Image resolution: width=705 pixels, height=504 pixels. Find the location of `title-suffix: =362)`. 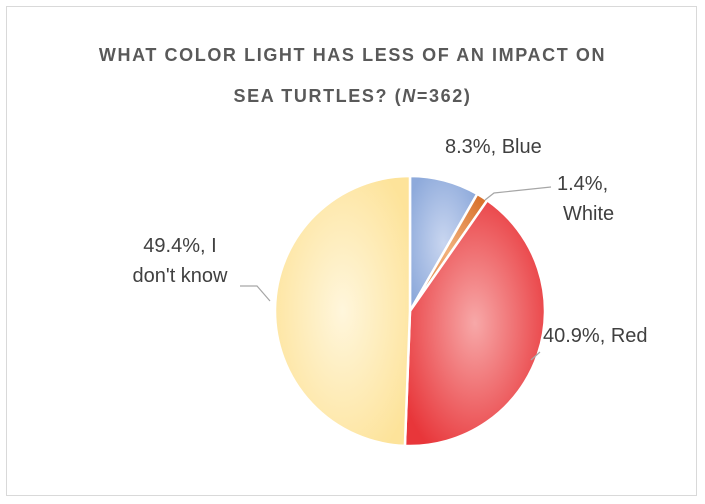

title-suffix: =362) is located at coordinates (444, 96).